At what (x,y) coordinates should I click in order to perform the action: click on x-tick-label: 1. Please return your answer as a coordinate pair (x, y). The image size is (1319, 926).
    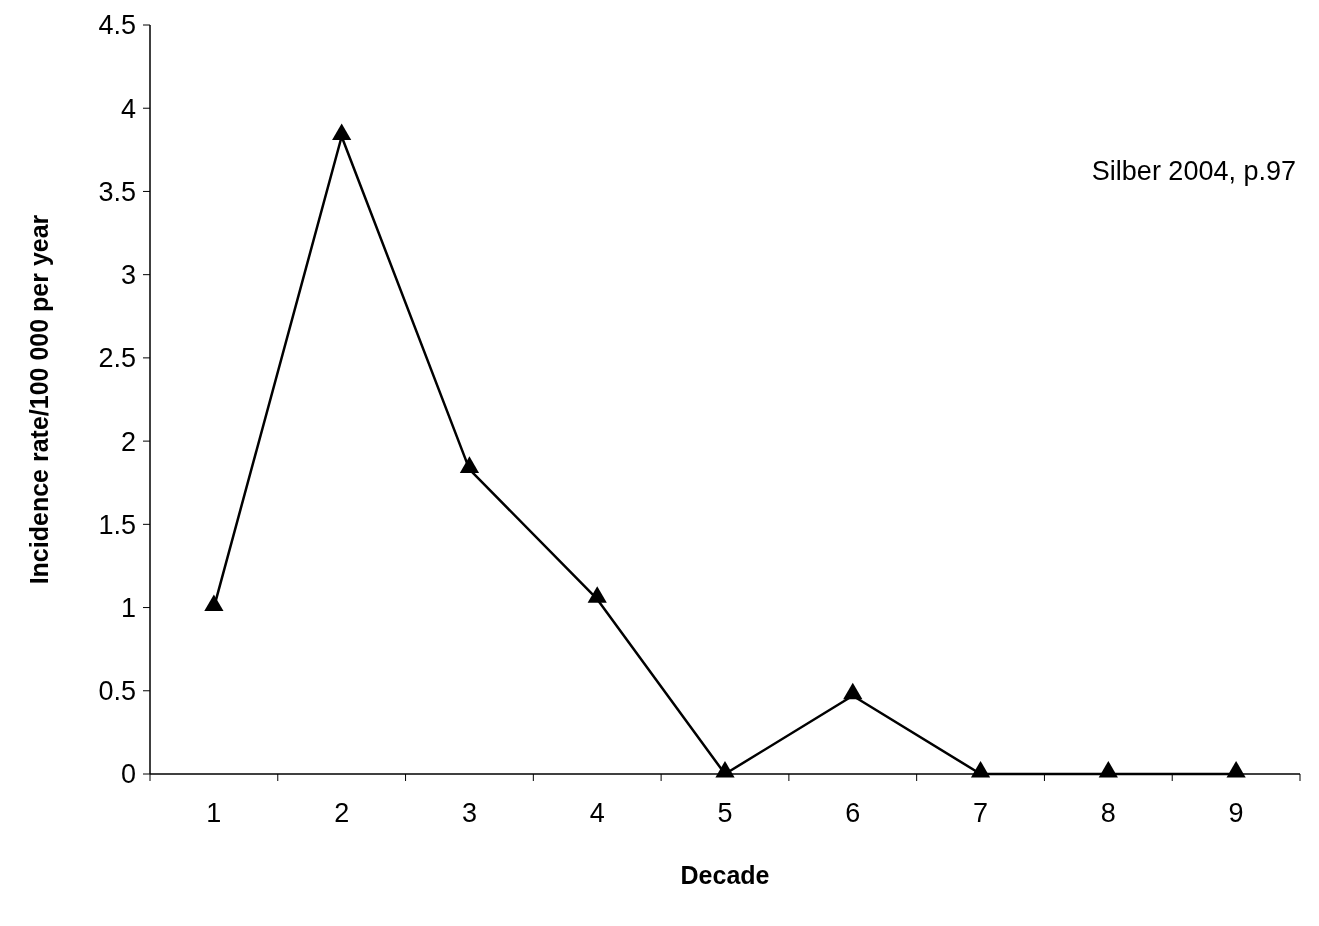
    Looking at the image, I should click on (214, 813).